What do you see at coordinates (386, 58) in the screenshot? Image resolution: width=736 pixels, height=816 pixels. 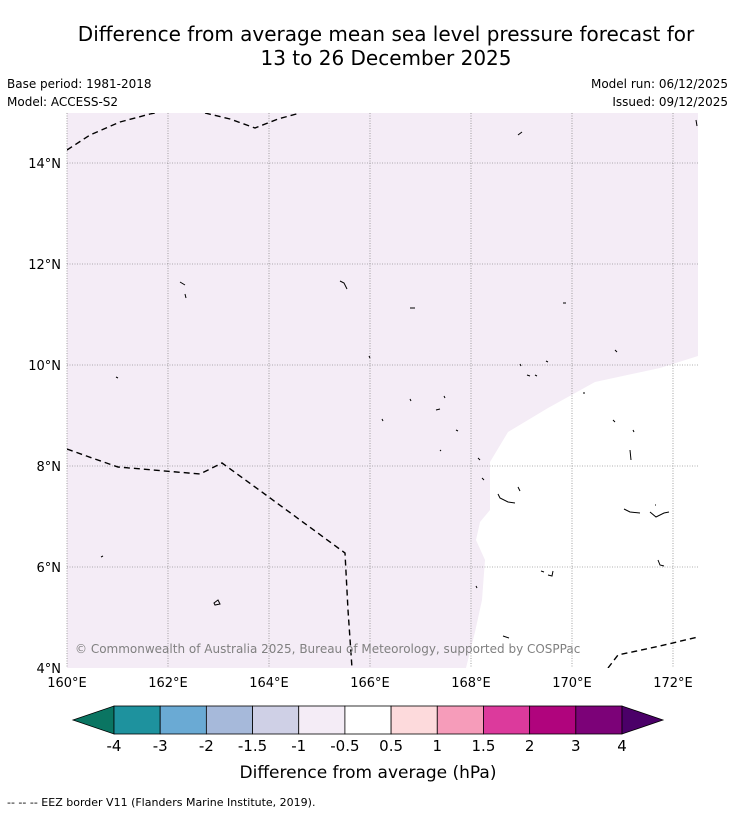 I see `title-line-2: 13 to 26 December 2025` at bounding box center [386, 58].